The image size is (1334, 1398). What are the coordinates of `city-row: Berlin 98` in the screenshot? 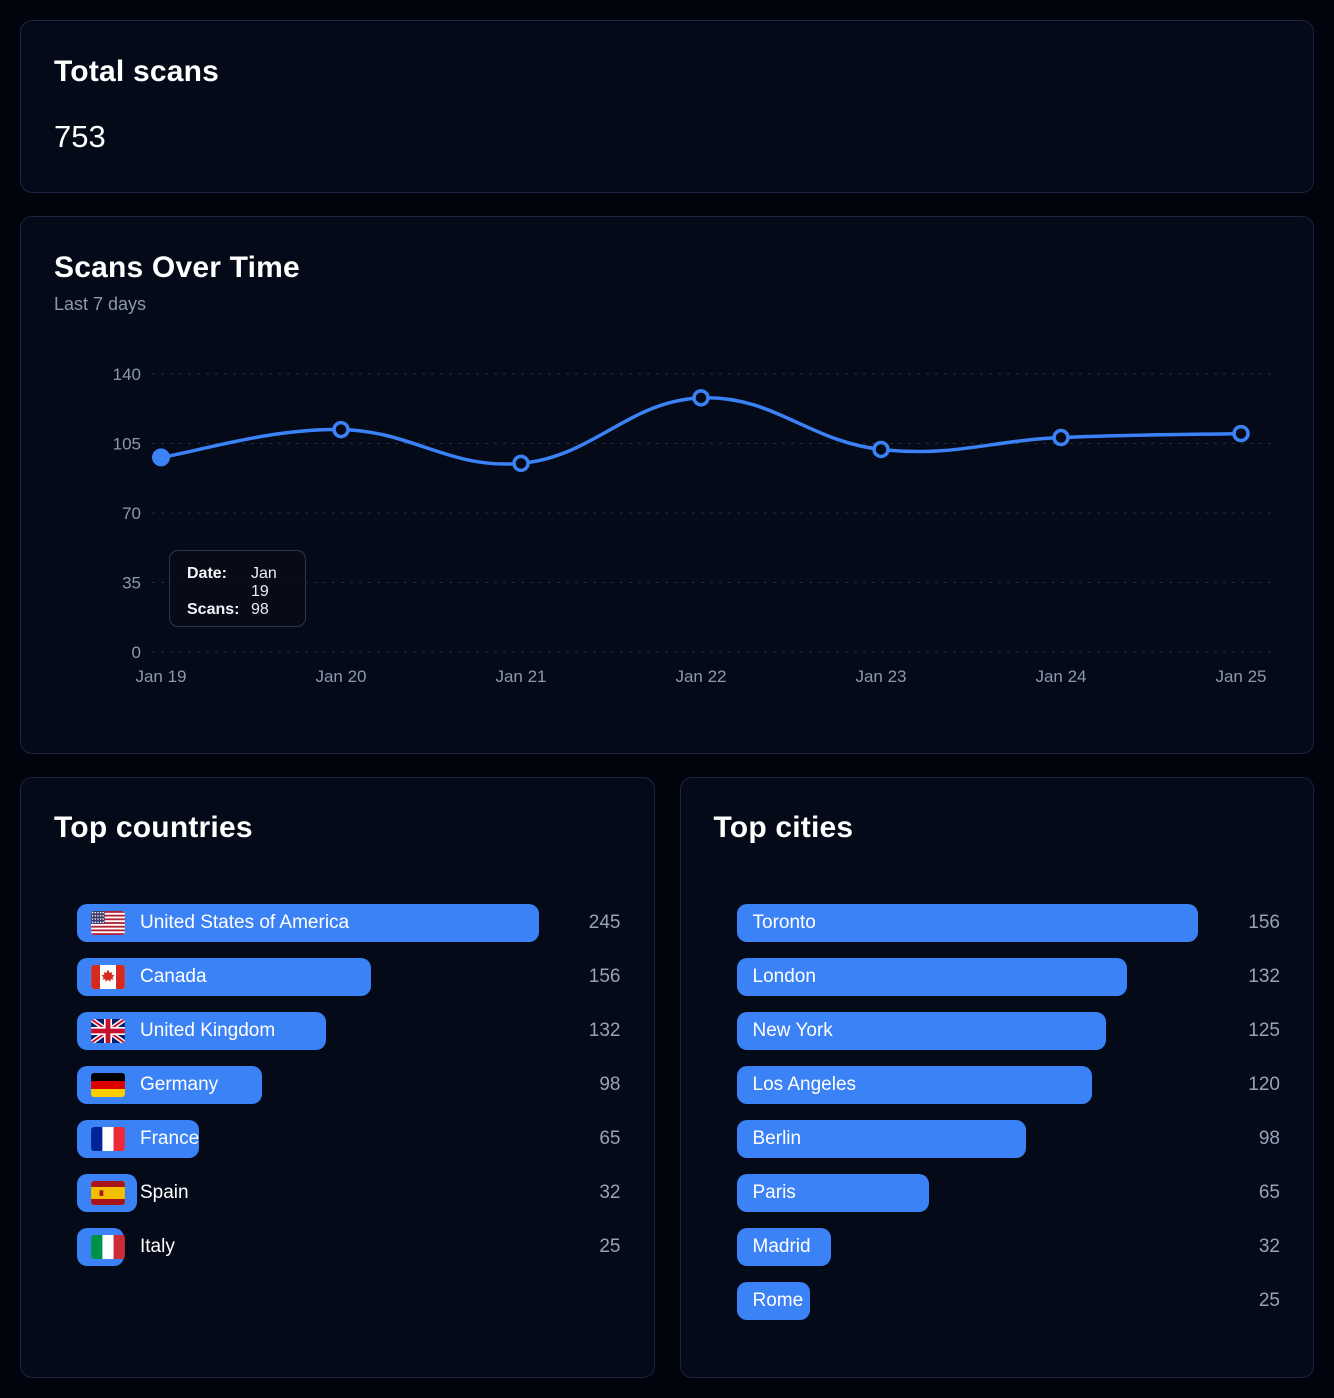 It's located at (1008, 1139).